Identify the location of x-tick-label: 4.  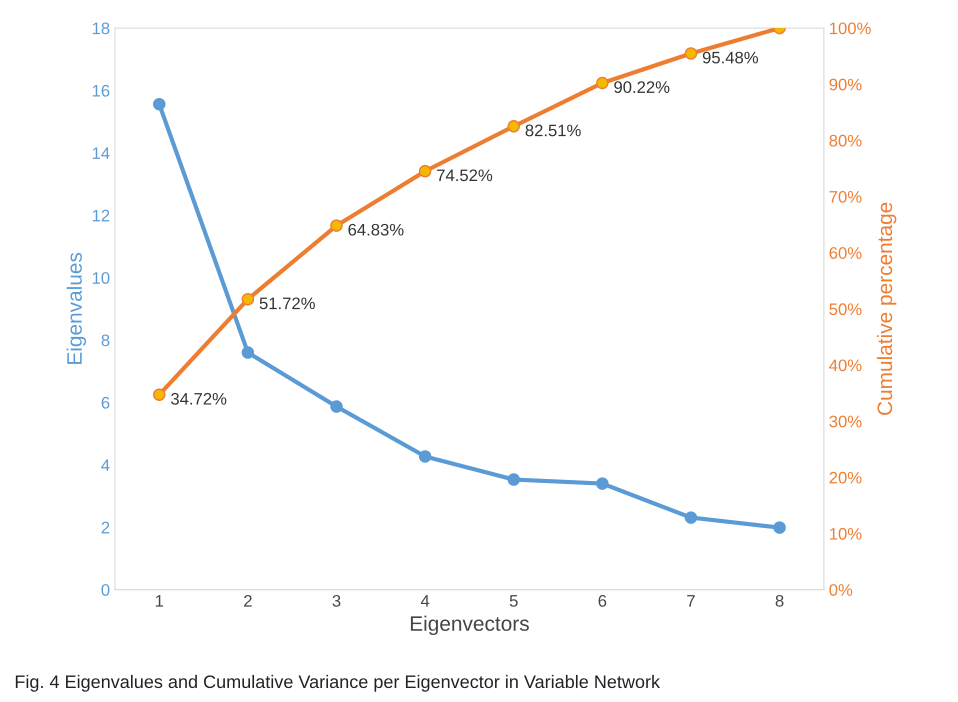
(425, 601).